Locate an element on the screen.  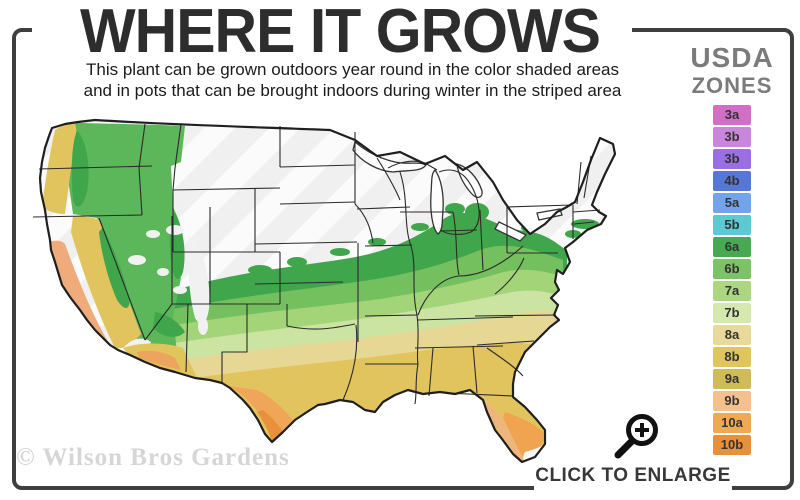
legend-zone-10a: 10a is located at coordinates (732, 423).